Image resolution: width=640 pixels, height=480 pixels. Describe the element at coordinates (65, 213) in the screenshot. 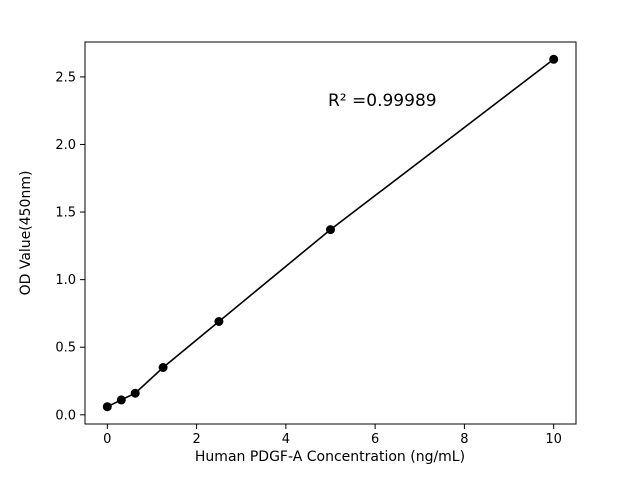

I see `y-tick-label: 1.5` at that location.